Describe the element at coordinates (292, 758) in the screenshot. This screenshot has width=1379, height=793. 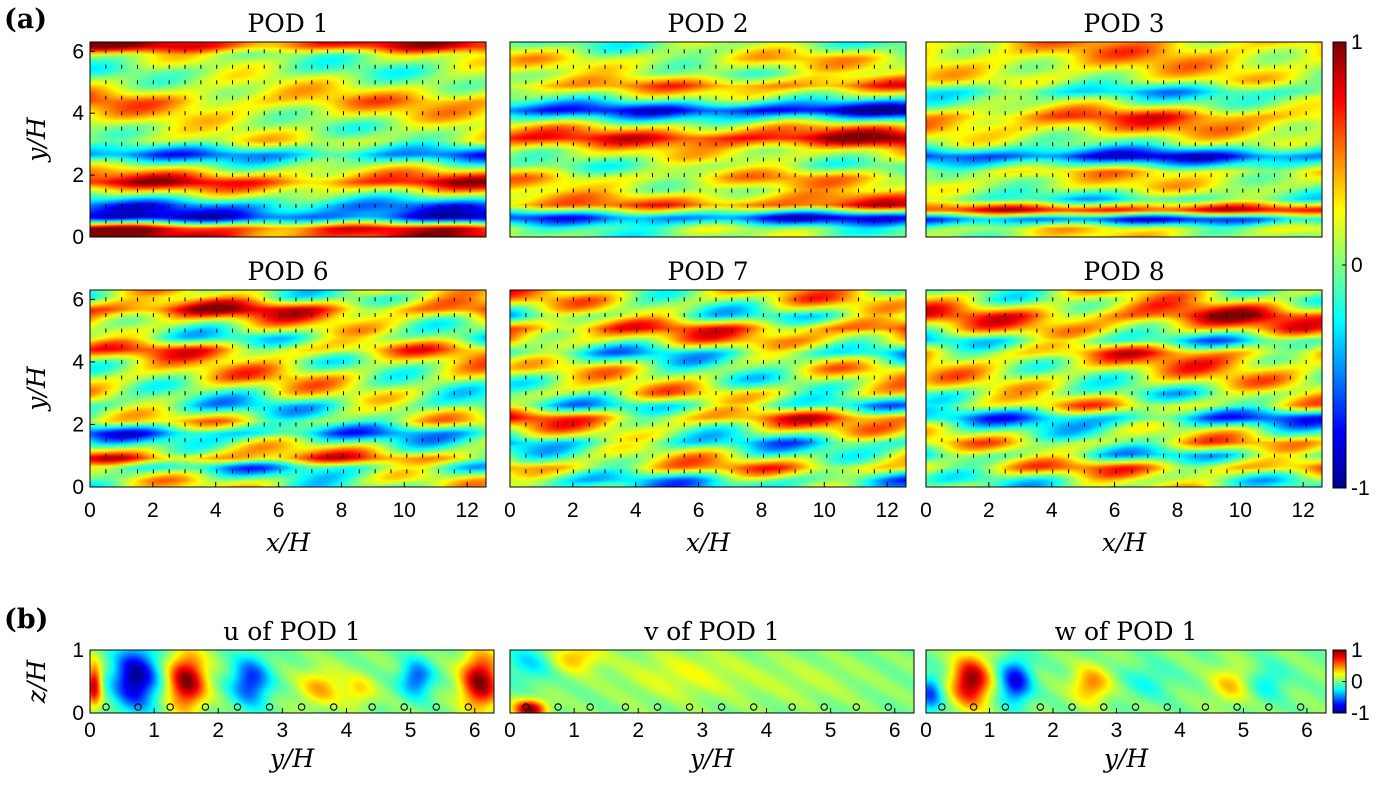
I see `xlabel-u-of-pod-1: y/H` at that location.